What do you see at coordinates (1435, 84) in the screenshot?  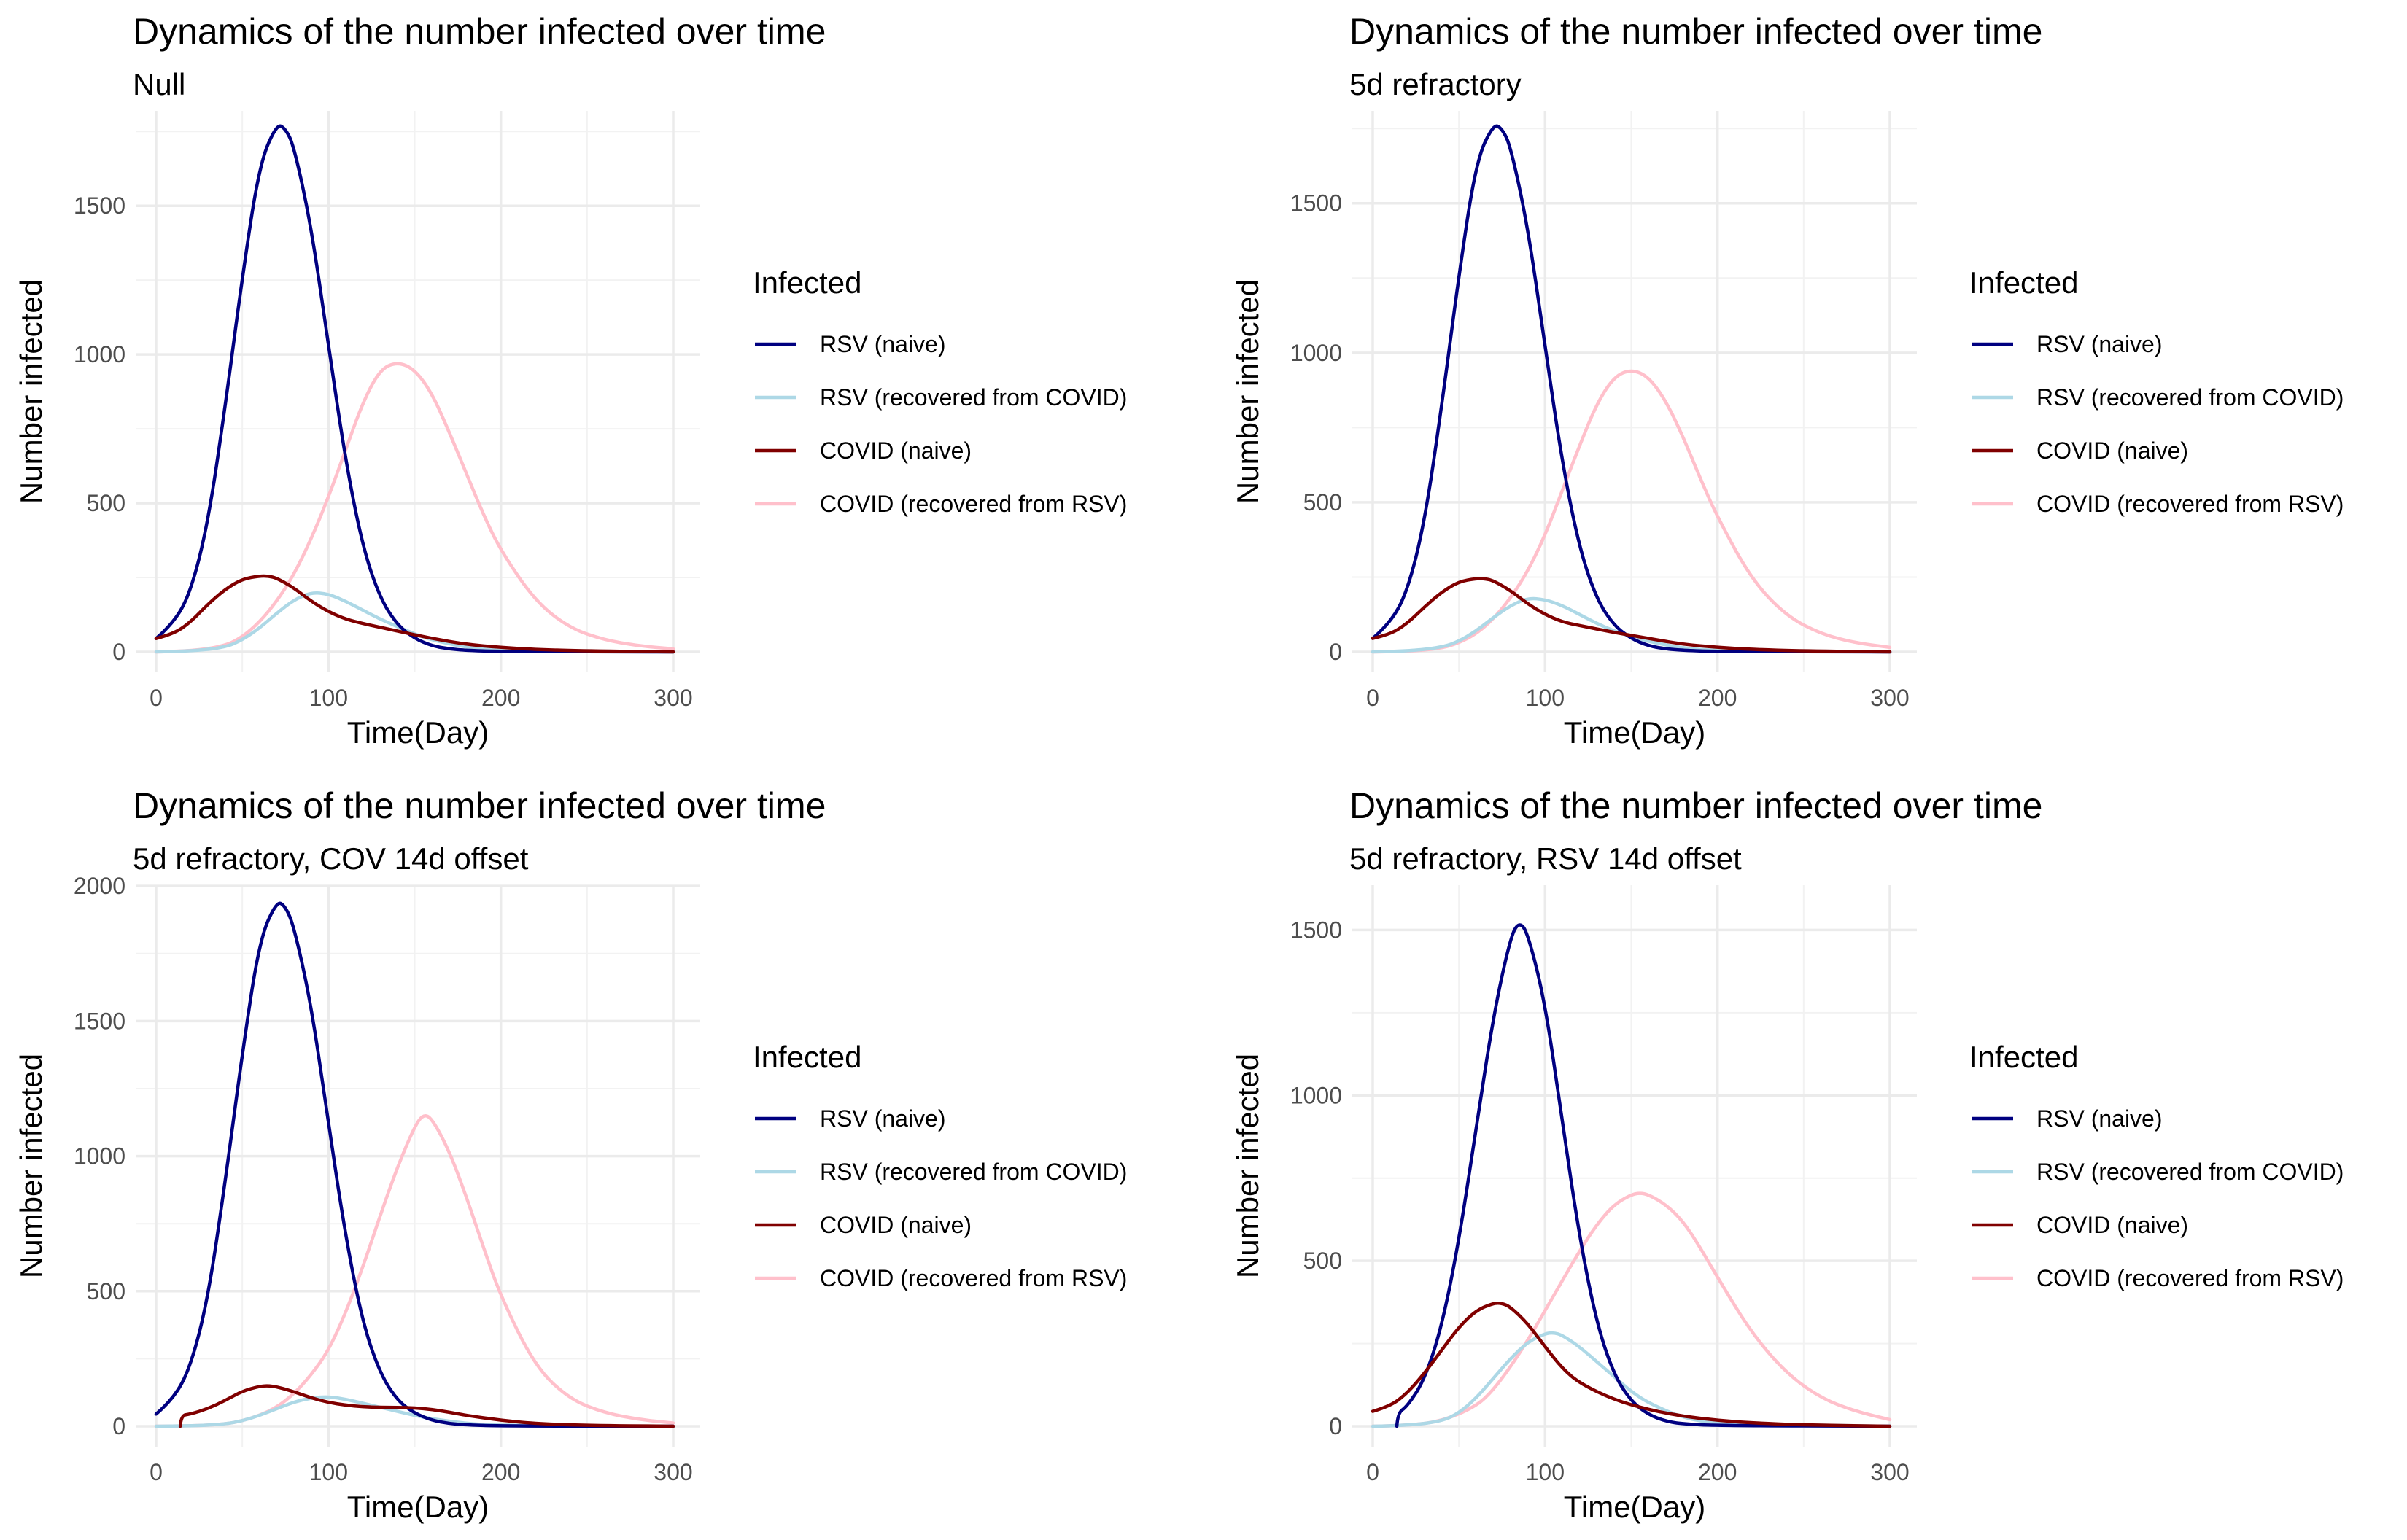 I see `chart-subtitle: 5d refractory` at bounding box center [1435, 84].